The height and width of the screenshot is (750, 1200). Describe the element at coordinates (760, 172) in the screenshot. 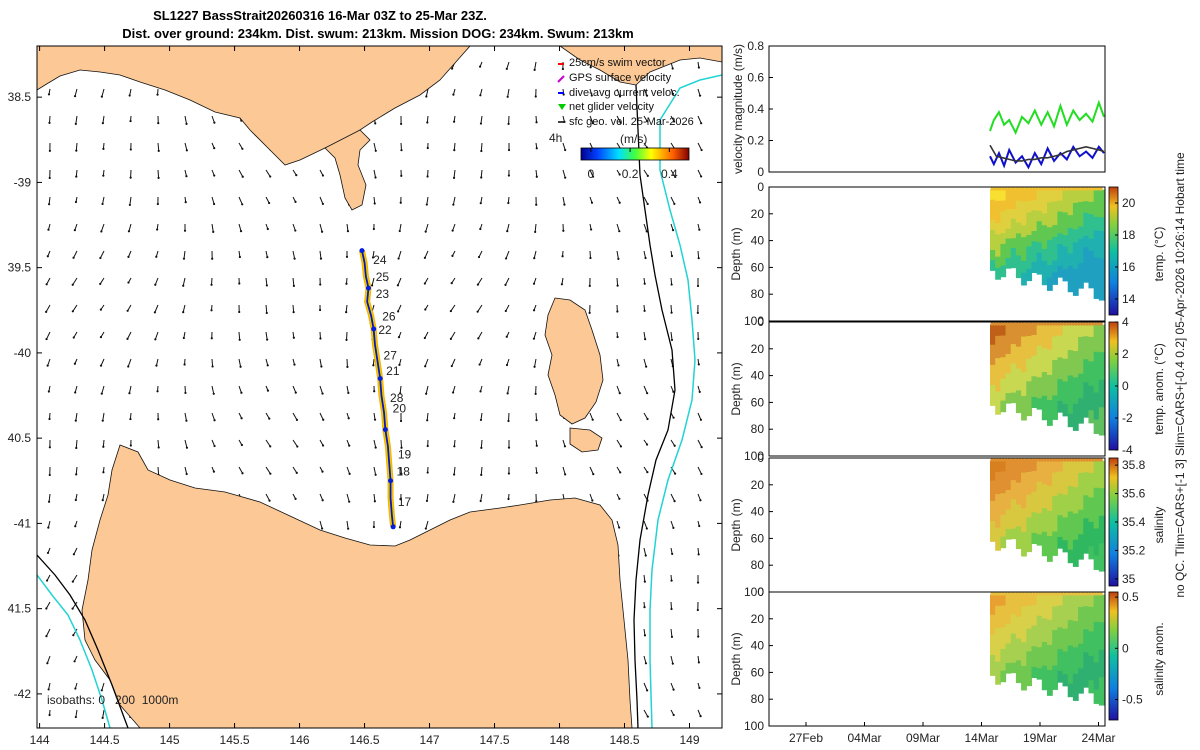

I see `velocity-ytick-label: 0` at that location.